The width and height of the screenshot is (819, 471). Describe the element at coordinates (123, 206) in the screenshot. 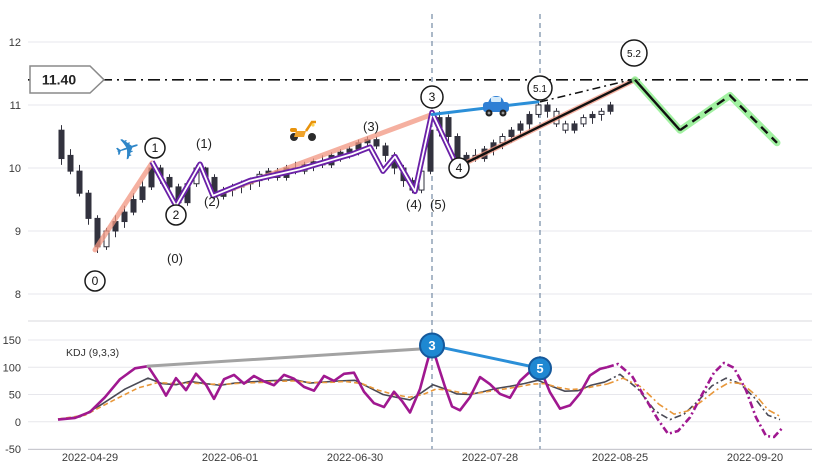

I see `impulse-salmon-line` at that location.